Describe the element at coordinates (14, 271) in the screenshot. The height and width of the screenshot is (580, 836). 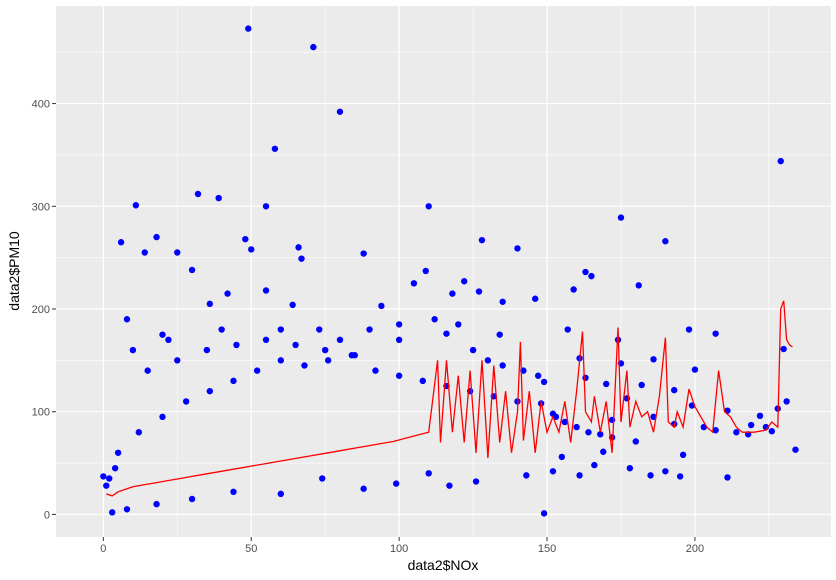
I see `y-axis-title: data2$PM10` at that location.